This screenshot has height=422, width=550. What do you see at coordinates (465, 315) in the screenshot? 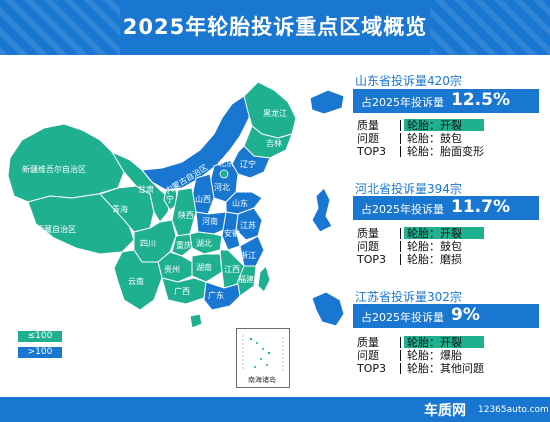
I see `share-value: 9%` at bounding box center [465, 315].